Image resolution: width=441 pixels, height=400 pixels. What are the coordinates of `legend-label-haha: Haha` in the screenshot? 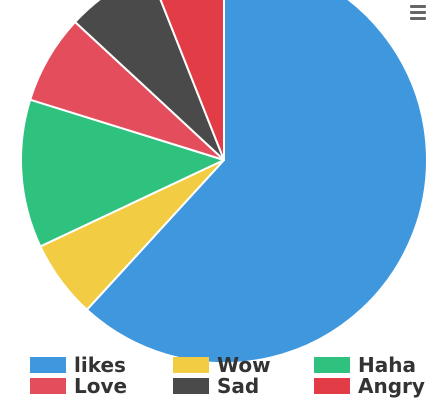 It's located at (387, 365).